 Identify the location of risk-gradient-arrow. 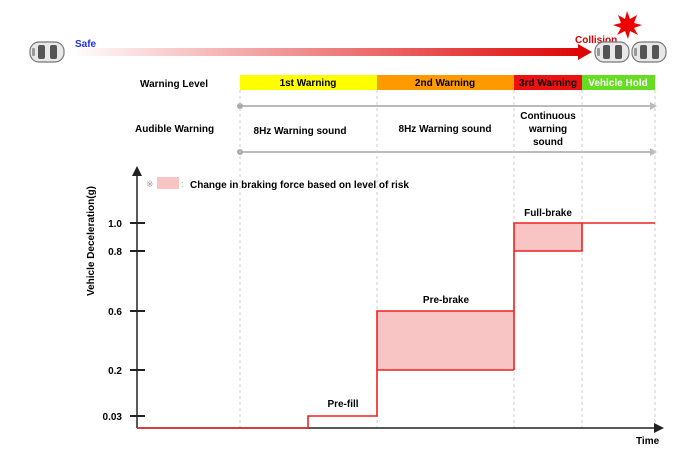
(331, 52).